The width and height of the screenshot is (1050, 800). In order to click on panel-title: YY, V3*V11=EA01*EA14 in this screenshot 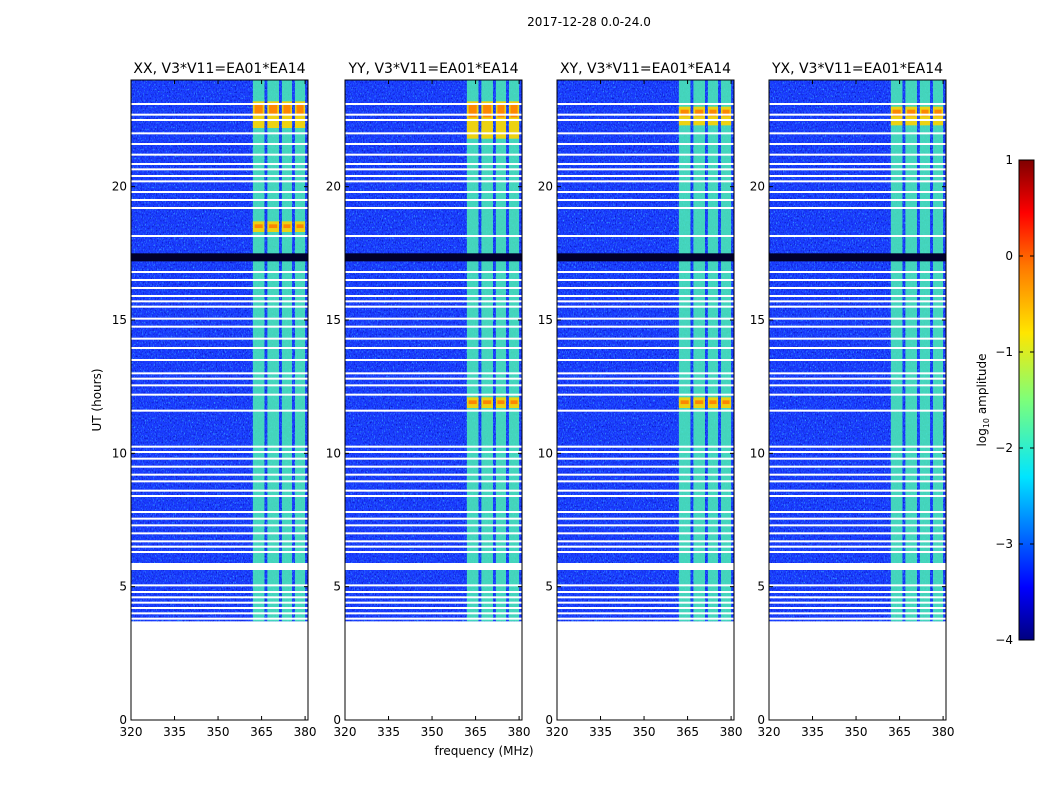, I will do `click(432, 69)`.